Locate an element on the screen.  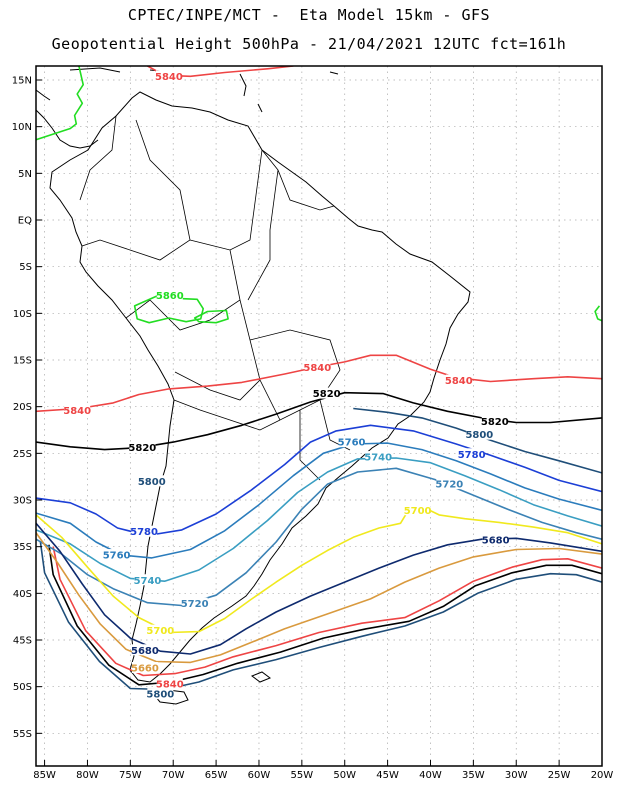
falkland-islands is located at coordinates (261, 677).